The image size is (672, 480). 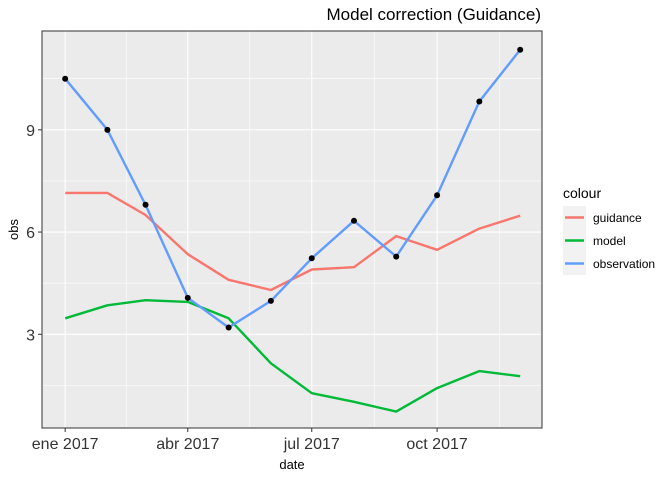 What do you see at coordinates (609, 230) in the screenshot?
I see `legend: colour guidance model observation` at bounding box center [609, 230].